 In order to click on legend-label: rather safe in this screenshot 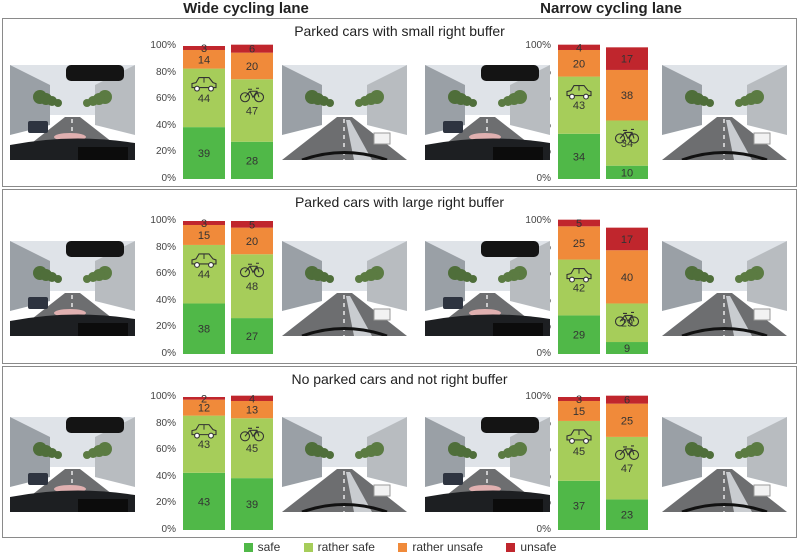, I will do `click(346, 547)`.